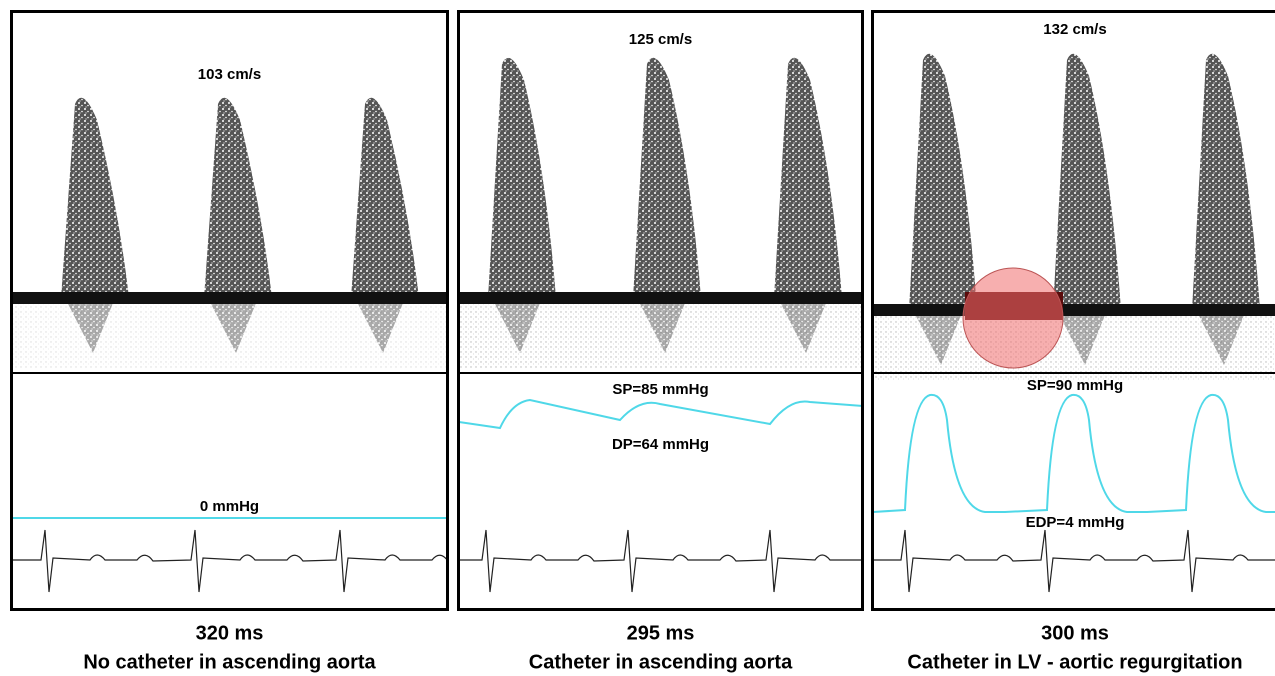  I want to click on interval-label: 295 ms, so click(661, 633).